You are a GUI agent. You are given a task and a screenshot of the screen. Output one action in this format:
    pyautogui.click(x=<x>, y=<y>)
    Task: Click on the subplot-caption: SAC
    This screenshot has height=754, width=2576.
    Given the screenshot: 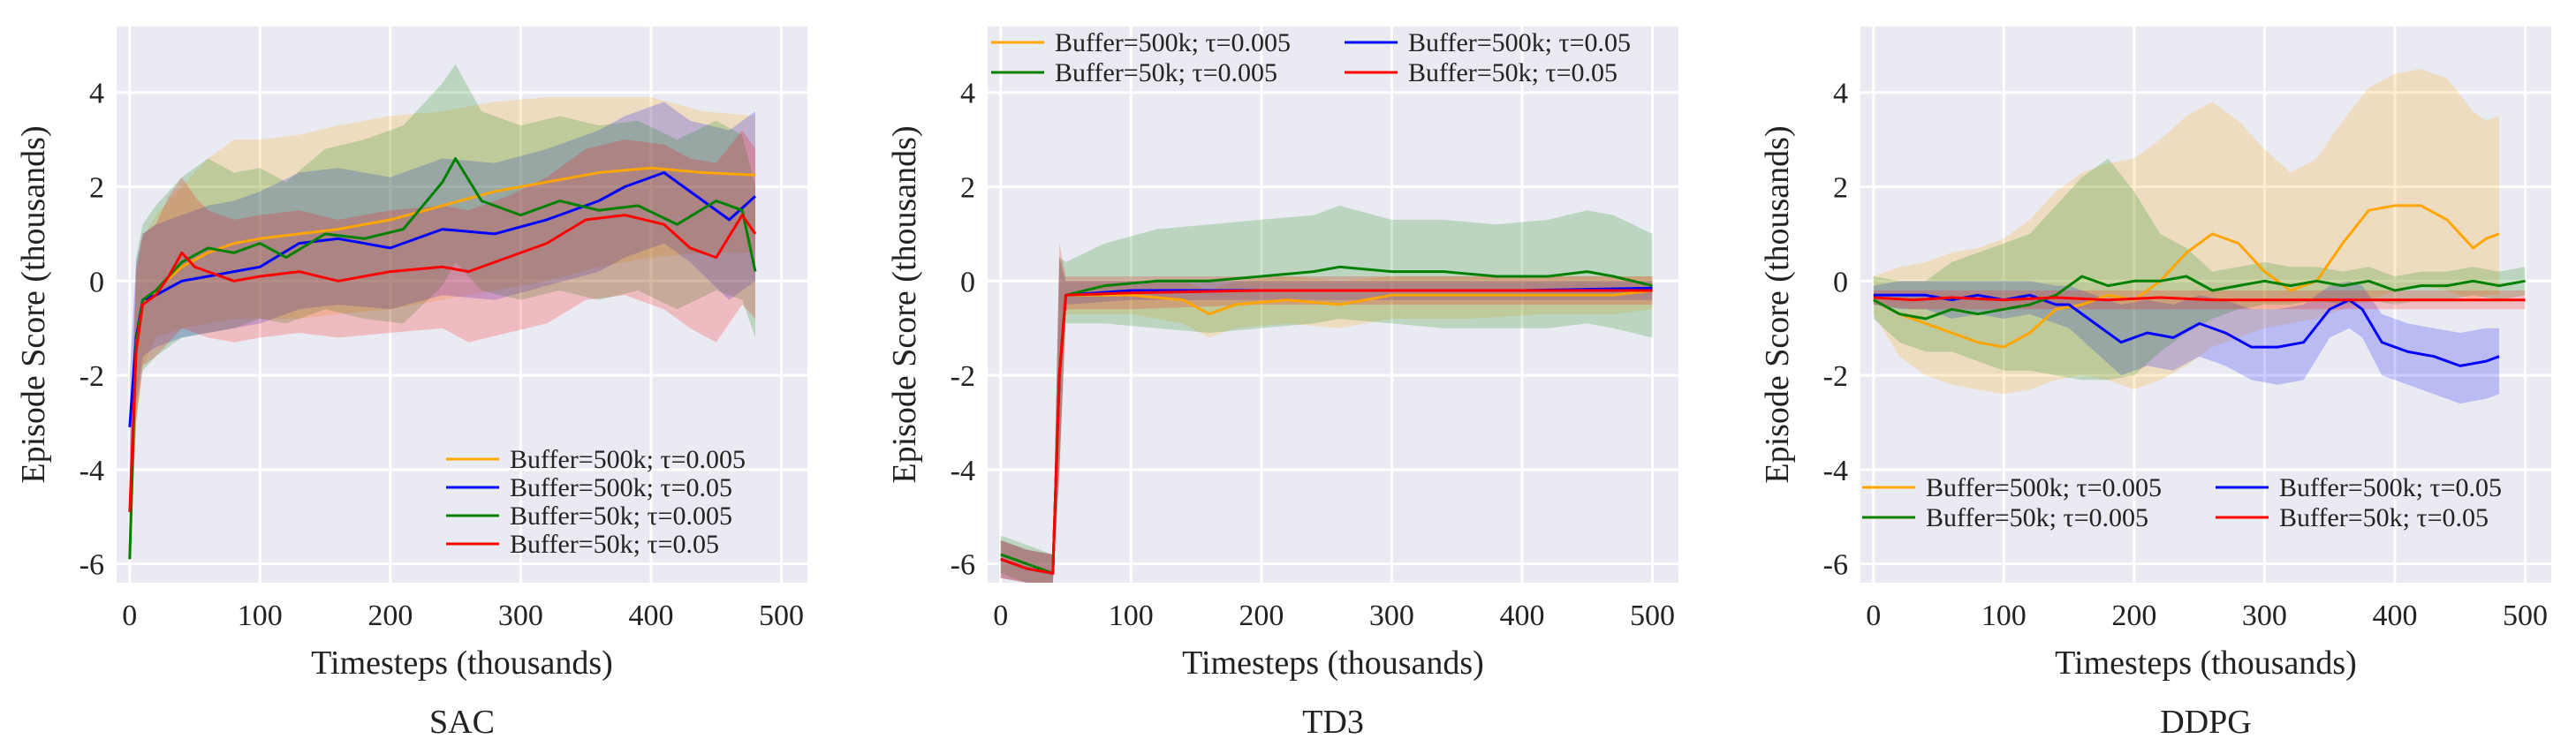 What is the action you would take?
    pyautogui.click(x=462, y=722)
    